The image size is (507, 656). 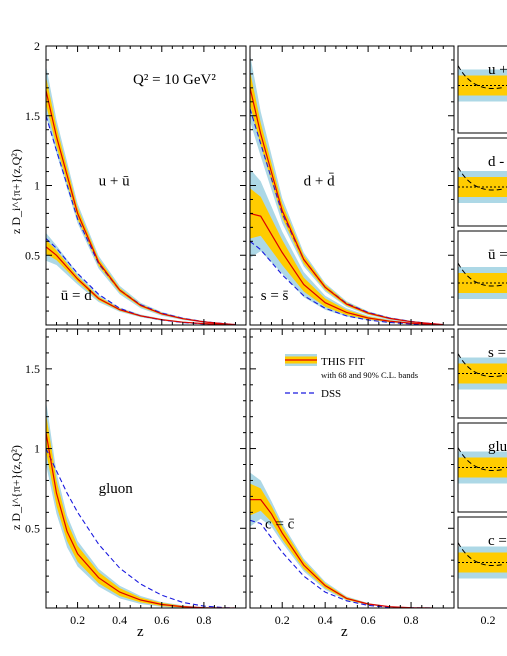 I want to click on ratio-panel: c =, so click(x=482, y=562).